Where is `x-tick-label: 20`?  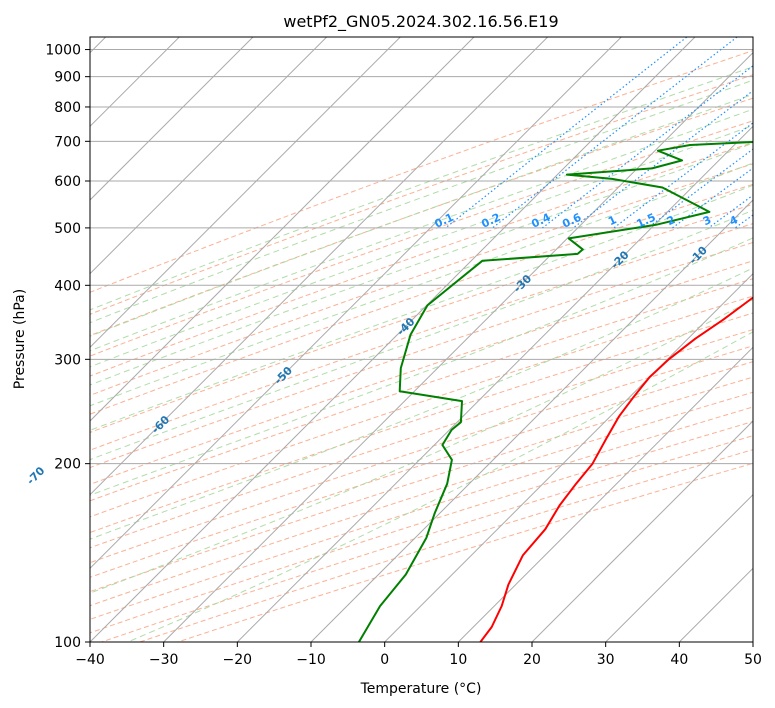
x-tick-label: 20 is located at coordinates (532, 660).